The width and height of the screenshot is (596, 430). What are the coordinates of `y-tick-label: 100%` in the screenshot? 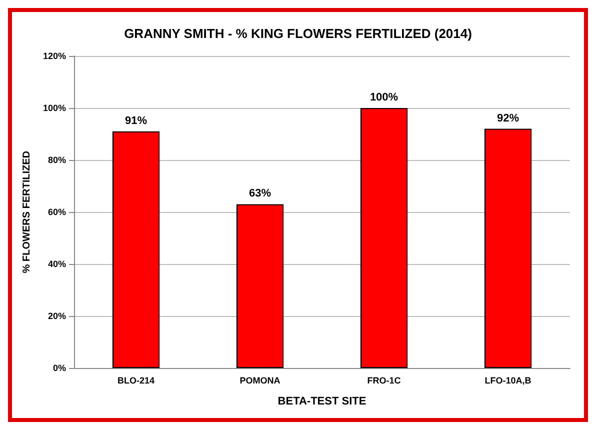 It's located at (54, 108).